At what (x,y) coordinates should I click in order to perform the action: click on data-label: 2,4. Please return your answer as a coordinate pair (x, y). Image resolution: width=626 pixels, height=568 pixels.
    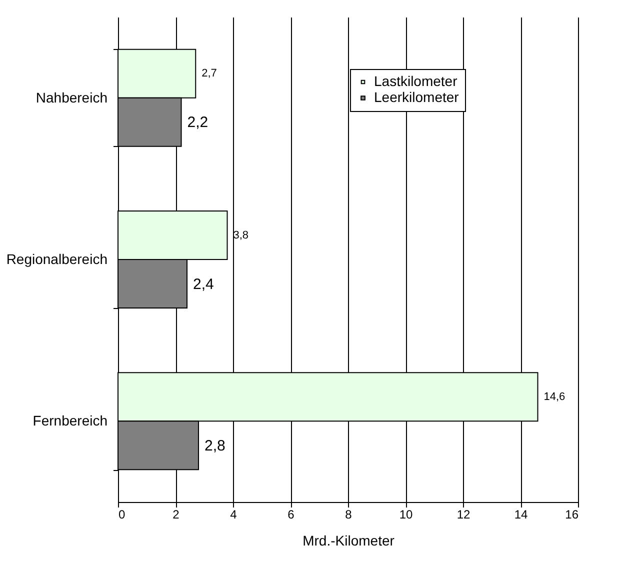
    Looking at the image, I should click on (203, 284).